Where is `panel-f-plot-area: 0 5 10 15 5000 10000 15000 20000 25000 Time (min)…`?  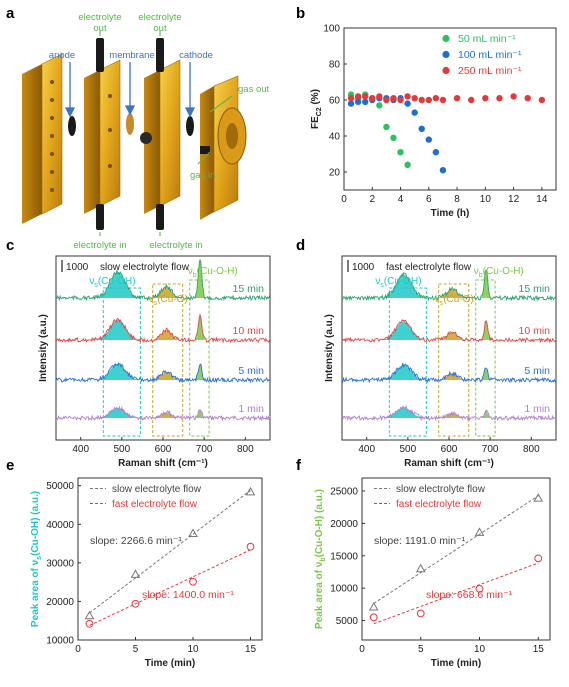
panel-f-plot-area: 0 5 10 15 5000 10000 15000 20000 25000 Time (min)… is located at coordinates (432, 573).